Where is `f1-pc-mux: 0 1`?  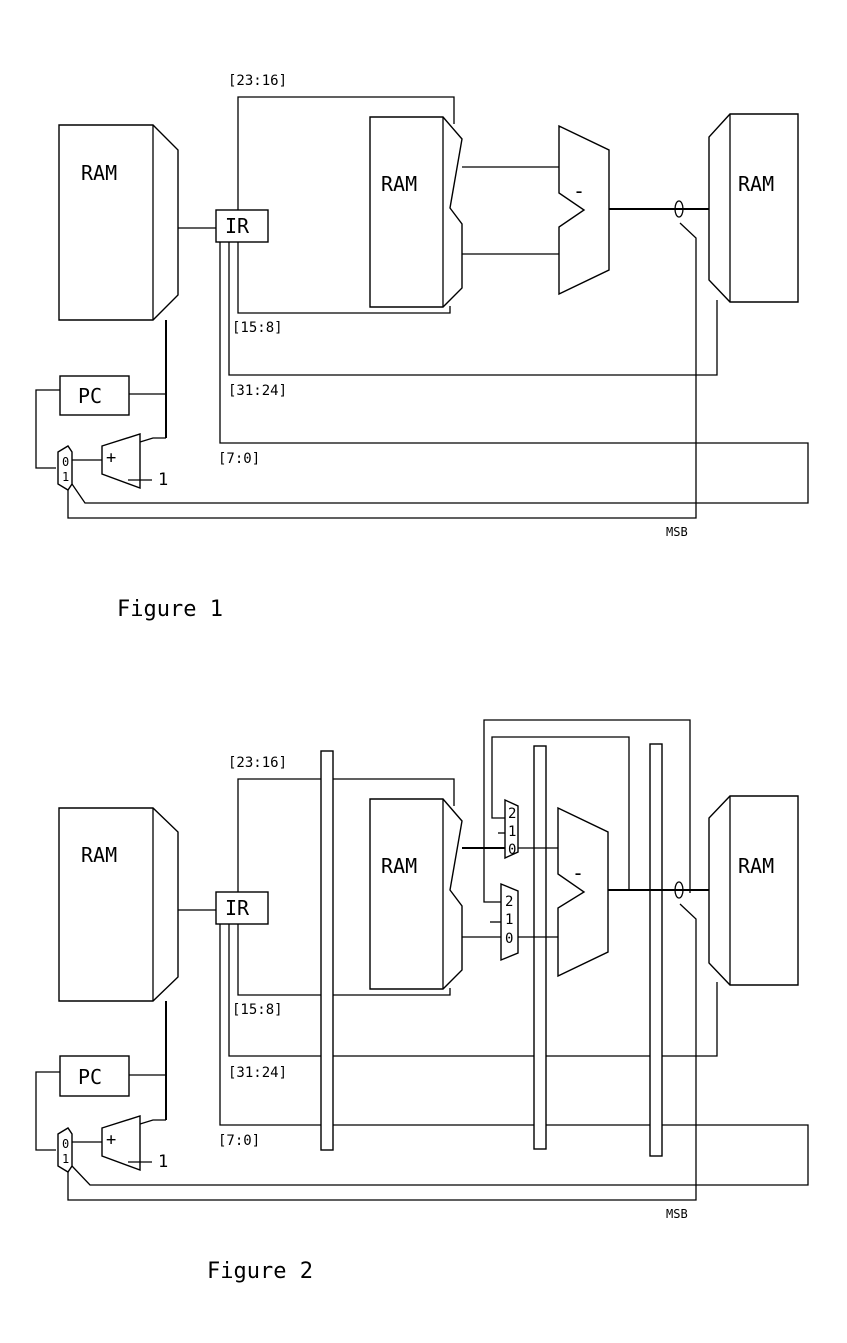 f1-pc-mux: 0 1 is located at coordinates (65, 468).